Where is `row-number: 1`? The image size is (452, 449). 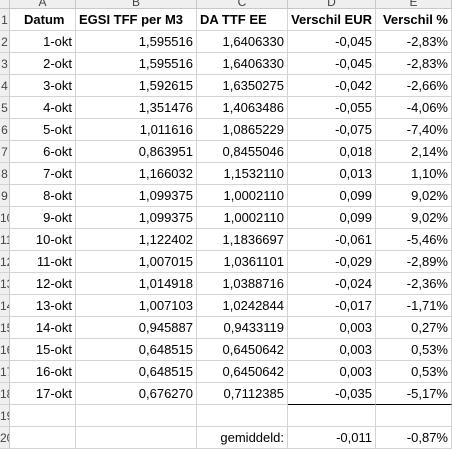 row-number: 1 is located at coordinates (5, 20).